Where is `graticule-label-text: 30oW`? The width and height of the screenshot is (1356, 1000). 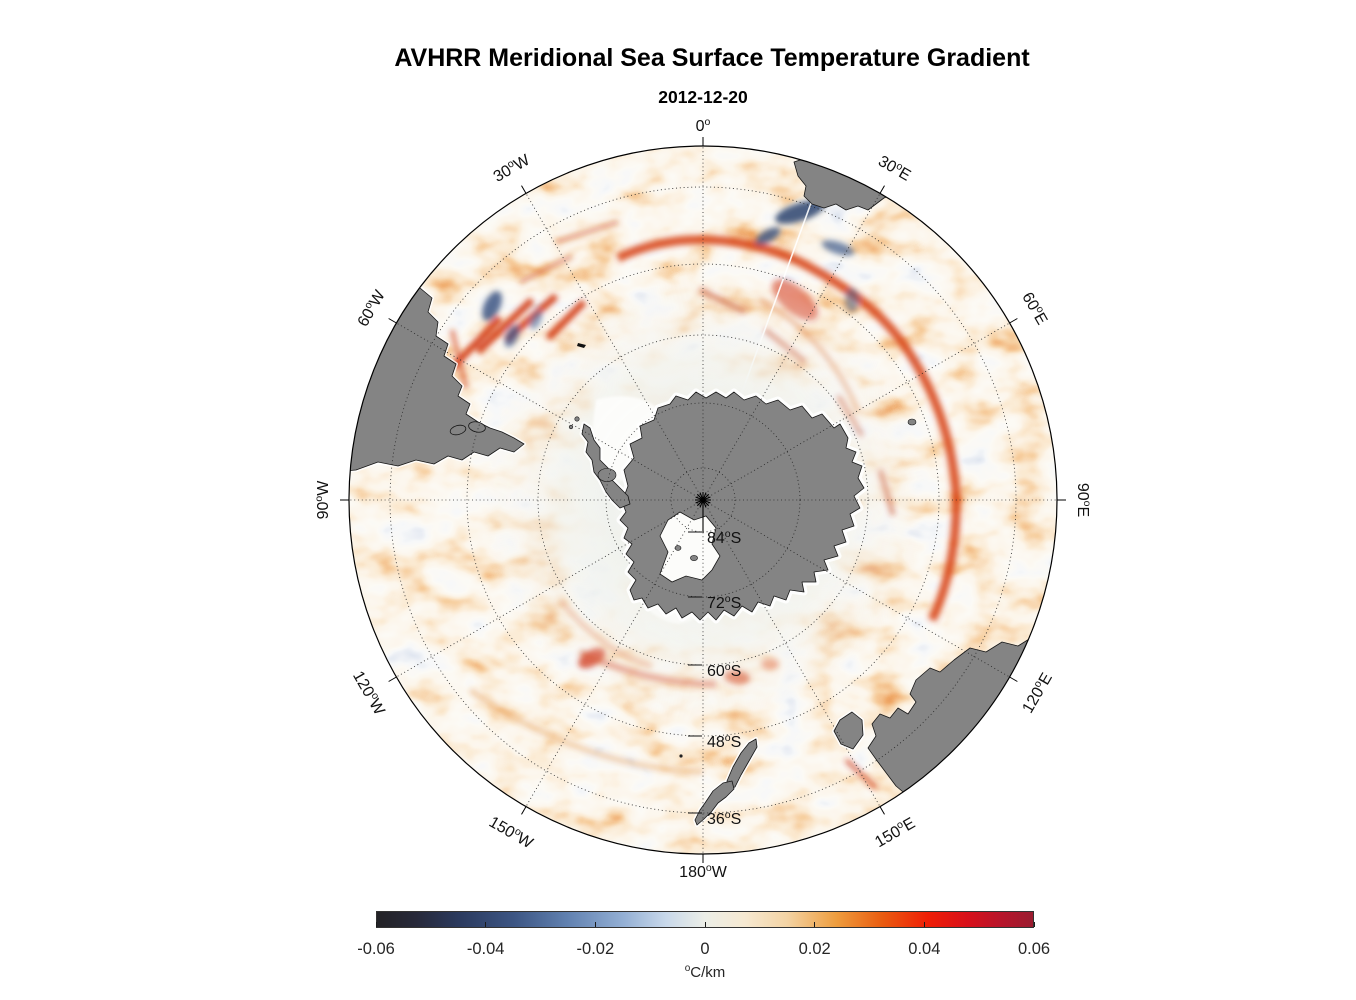 graticule-label-text: 30oW is located at coordinates (512, 168).